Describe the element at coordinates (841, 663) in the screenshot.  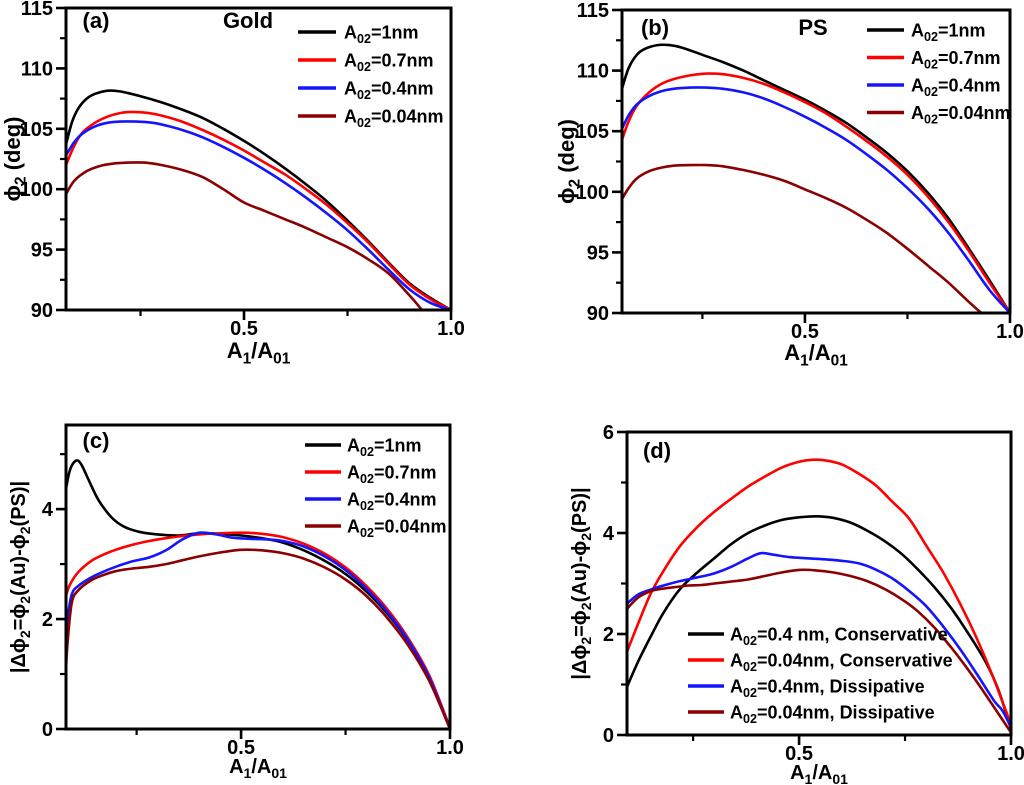
I see `legend-label-d-1: A02=0.04nm, Conservative` at that location.